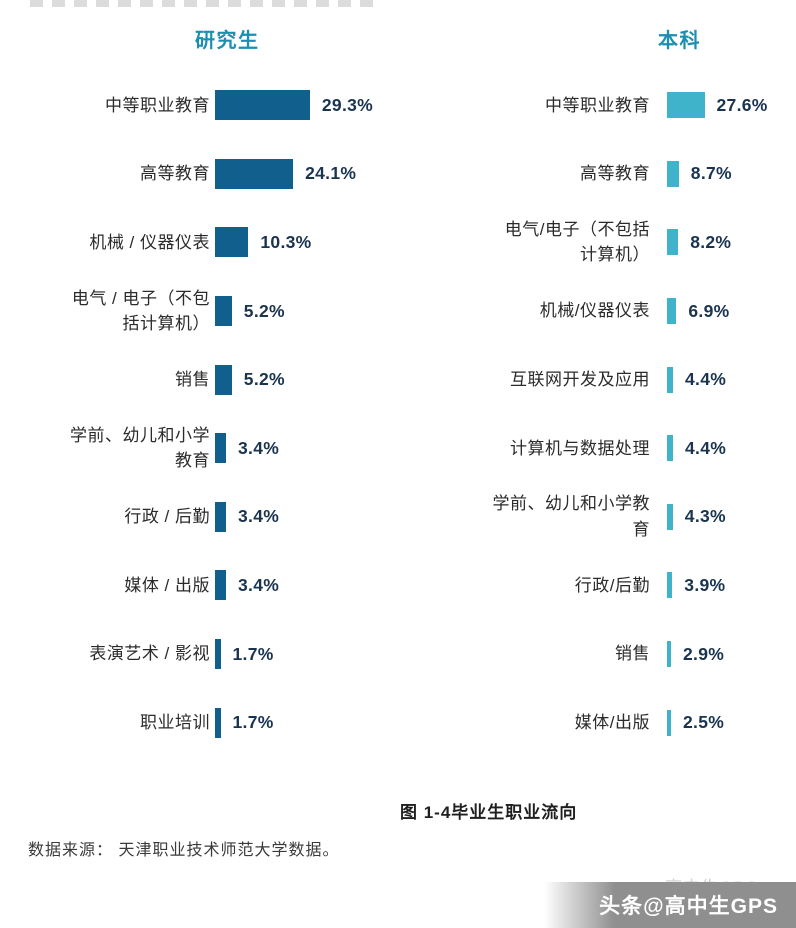 This screenshot has height=928, width=796. I want to click on chart-row: 机械 / 仪器仪表 10.3%, so click(260, 242).